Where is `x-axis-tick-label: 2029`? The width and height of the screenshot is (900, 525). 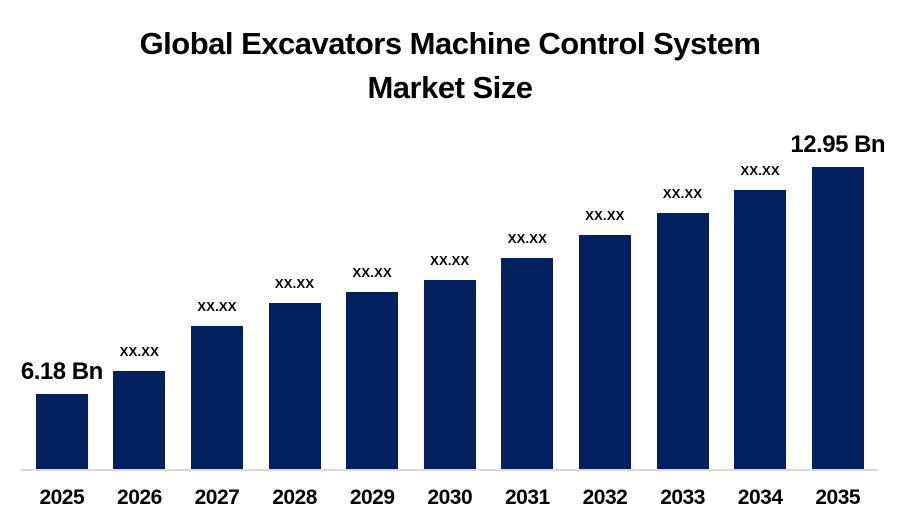
x-axis-tick-label: 2029 is located at coordinates (372, 497).